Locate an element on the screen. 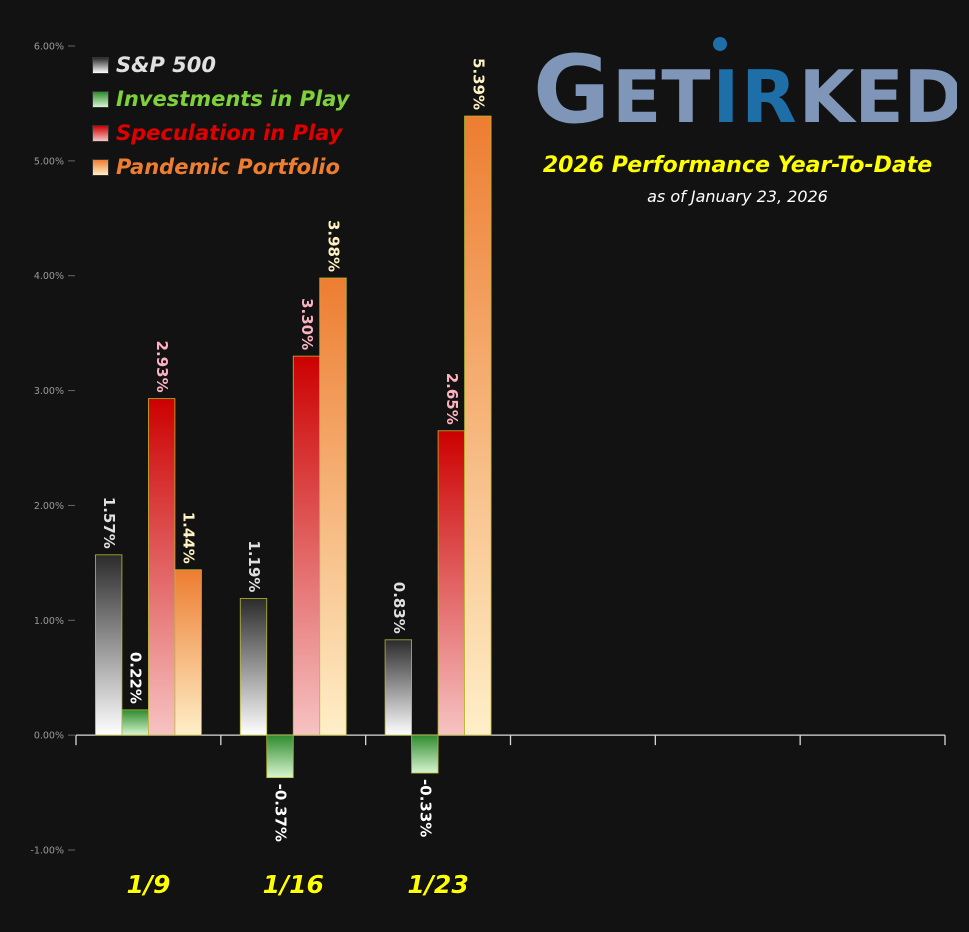 This screenshot has width=969, height=932. legend-item-pandemic: Pandemic Portfolio is located at coordinates (220, 167).